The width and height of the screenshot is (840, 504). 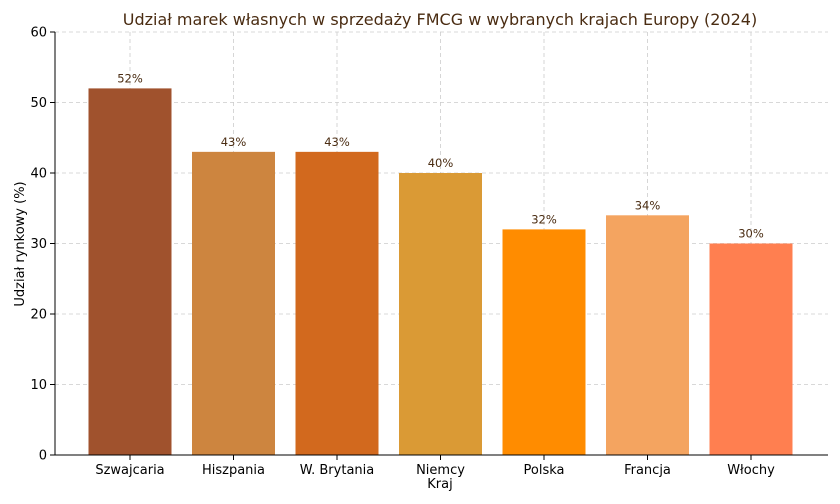 I want to click on y-tick-label: 30, so click(x=38, y=244).